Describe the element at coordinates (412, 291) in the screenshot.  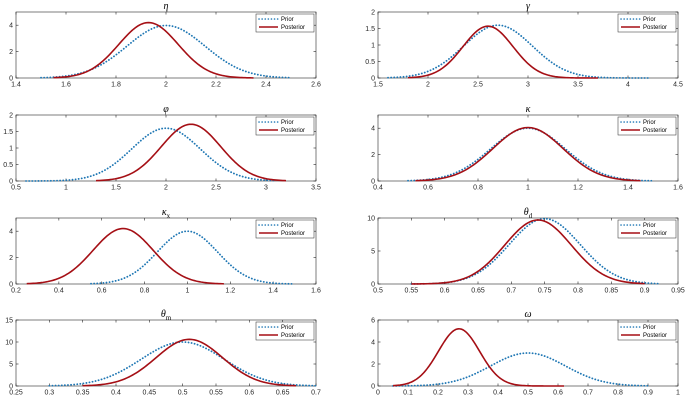
I see `x-tick-label: 0.55` at that location.